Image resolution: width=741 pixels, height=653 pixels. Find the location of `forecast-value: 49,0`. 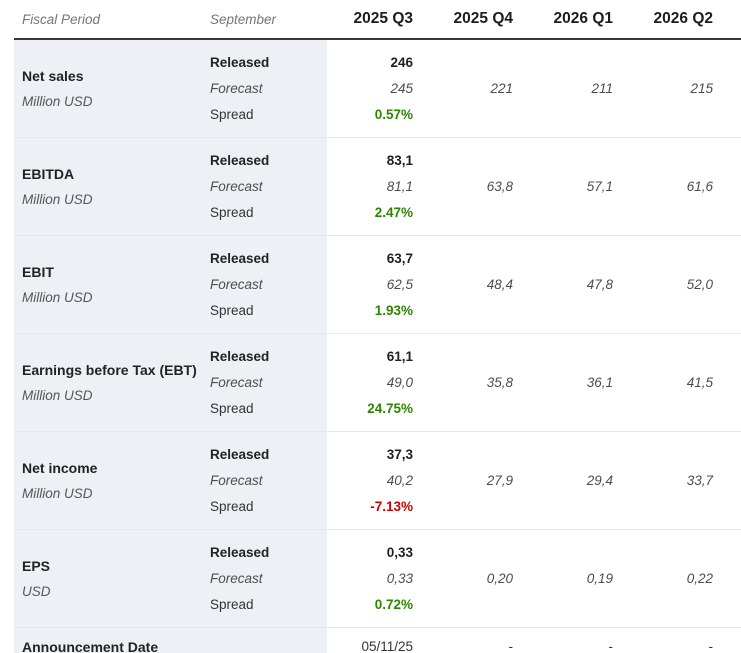

forecast-value: 49,0 is located at coordinates (399, 382).